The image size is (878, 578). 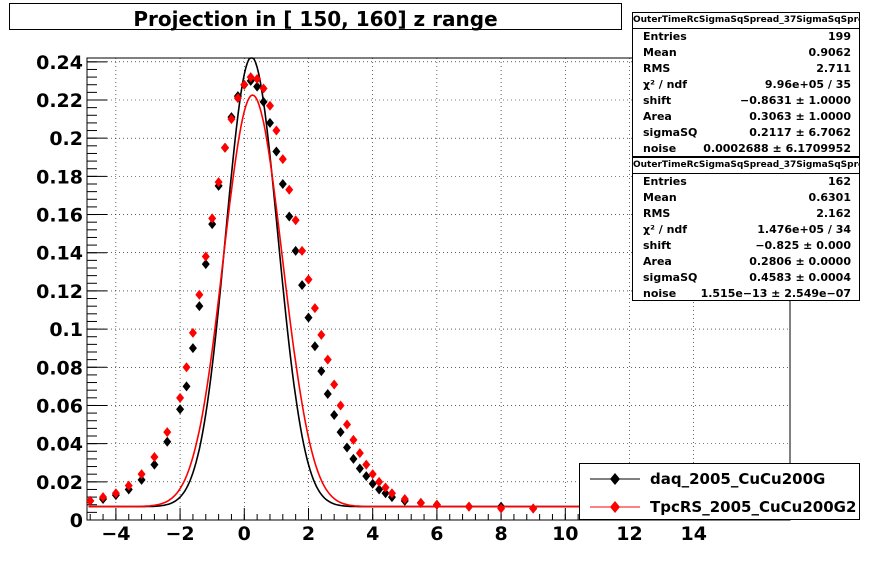 What do you see at coordinates (500, 534) in the screenshot?
I see `x-tick-label: 8` at bounding box center [500, 534].